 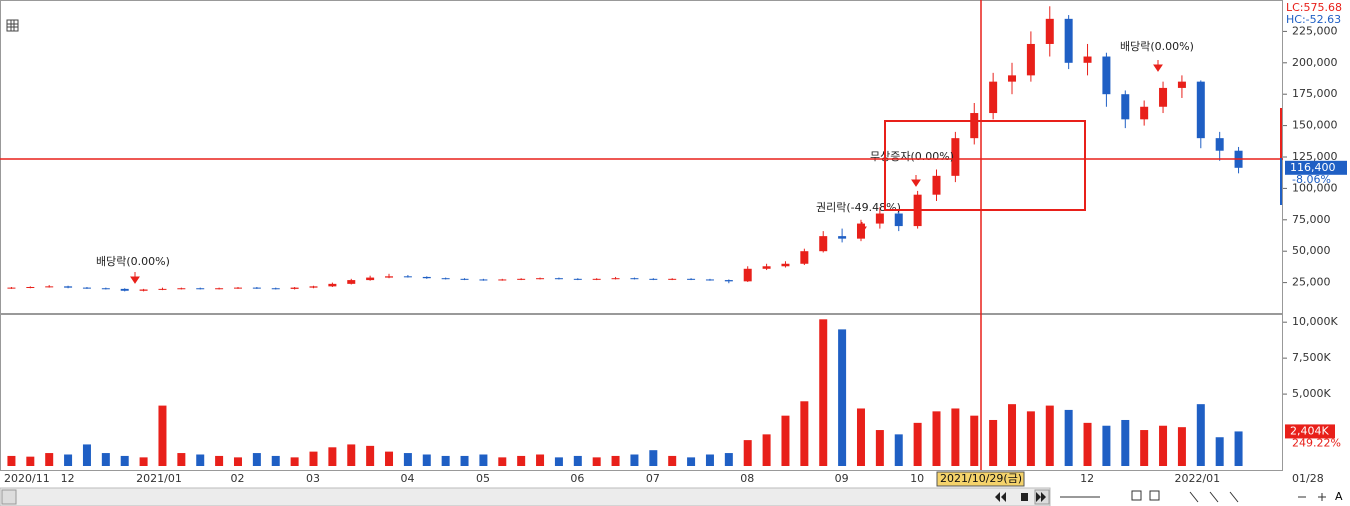 I want to click on scroll-left, so click(x=9, y=497).